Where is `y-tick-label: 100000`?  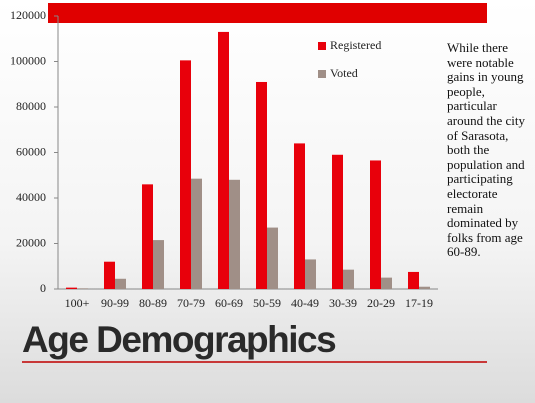
y-tick-label: 100000 is located at coordinates (28, 60).